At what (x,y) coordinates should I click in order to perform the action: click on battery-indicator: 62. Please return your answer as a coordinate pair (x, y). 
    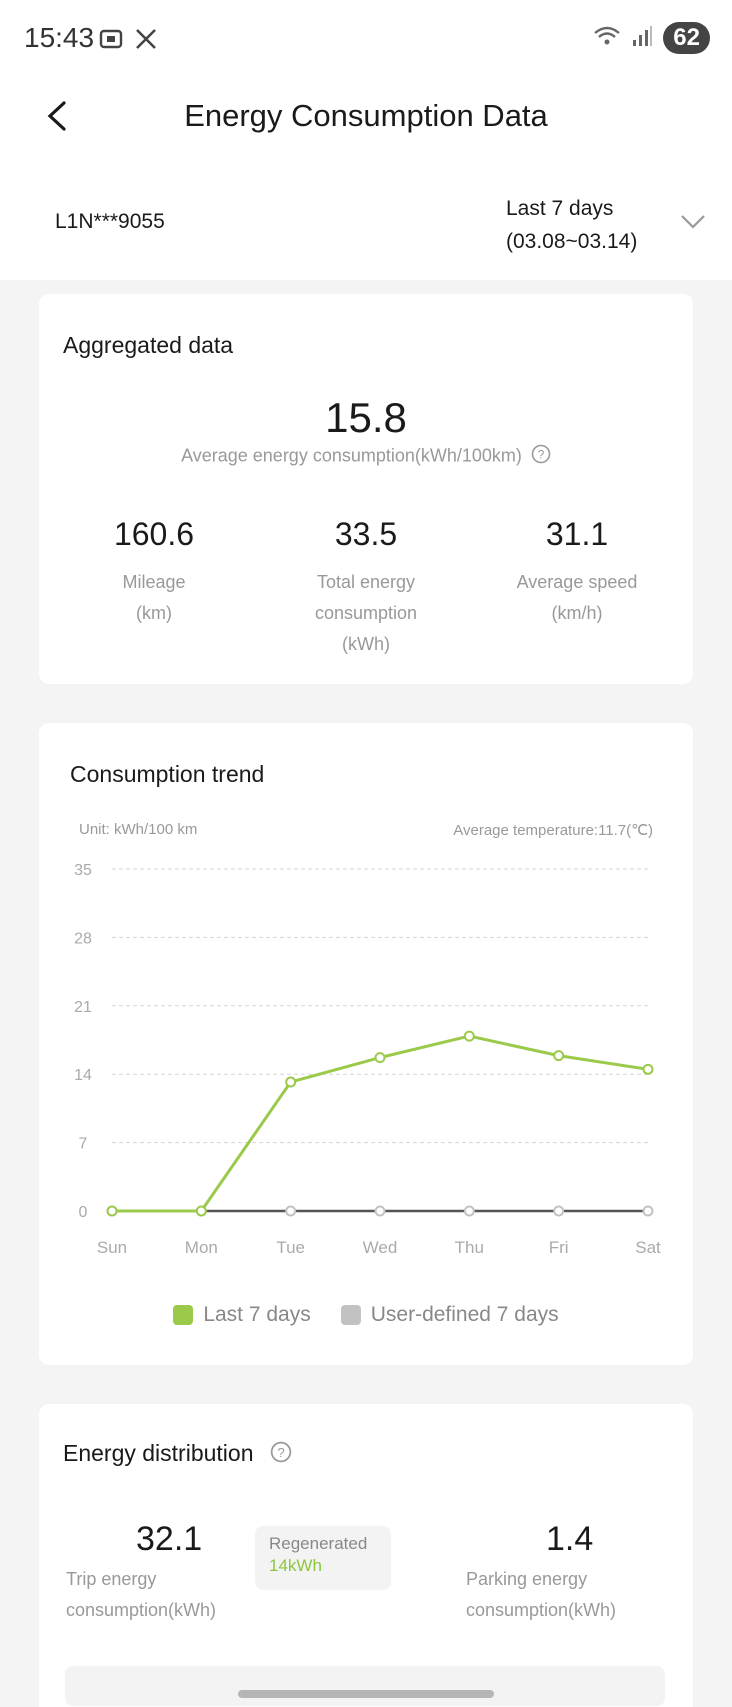
    Looking at the image, I should click on (686, 38).